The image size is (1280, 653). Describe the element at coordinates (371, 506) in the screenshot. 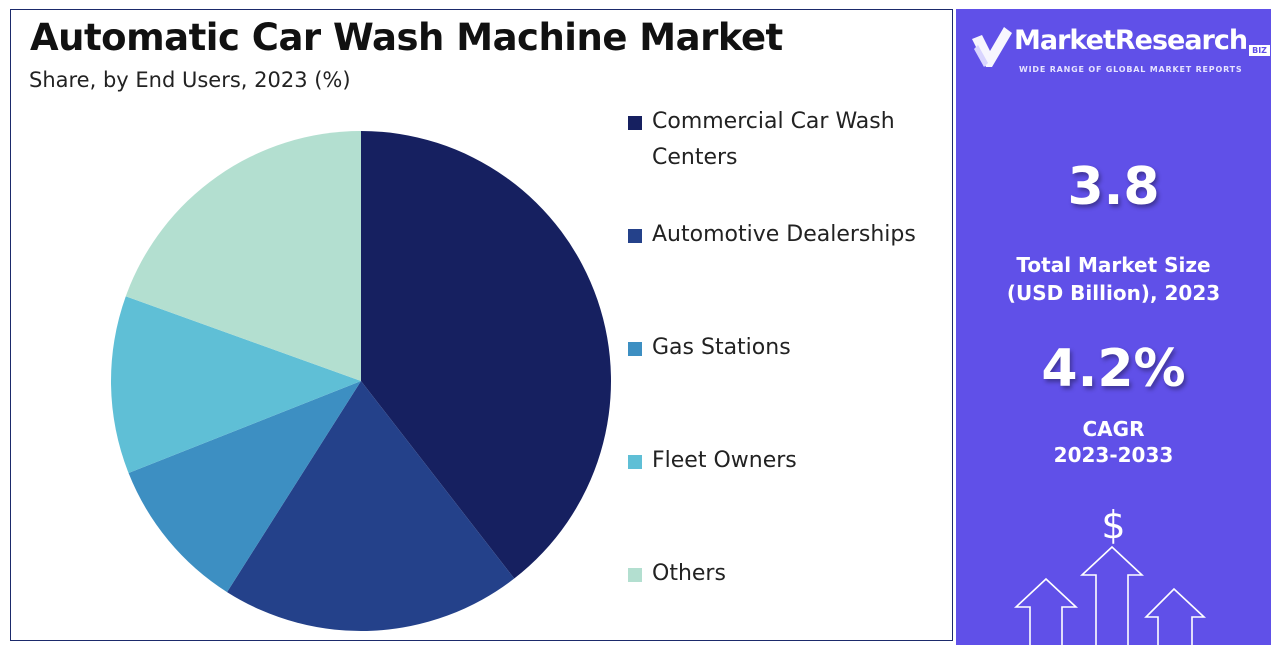

I see `pie-slice-automotive-dealerships` at that location.